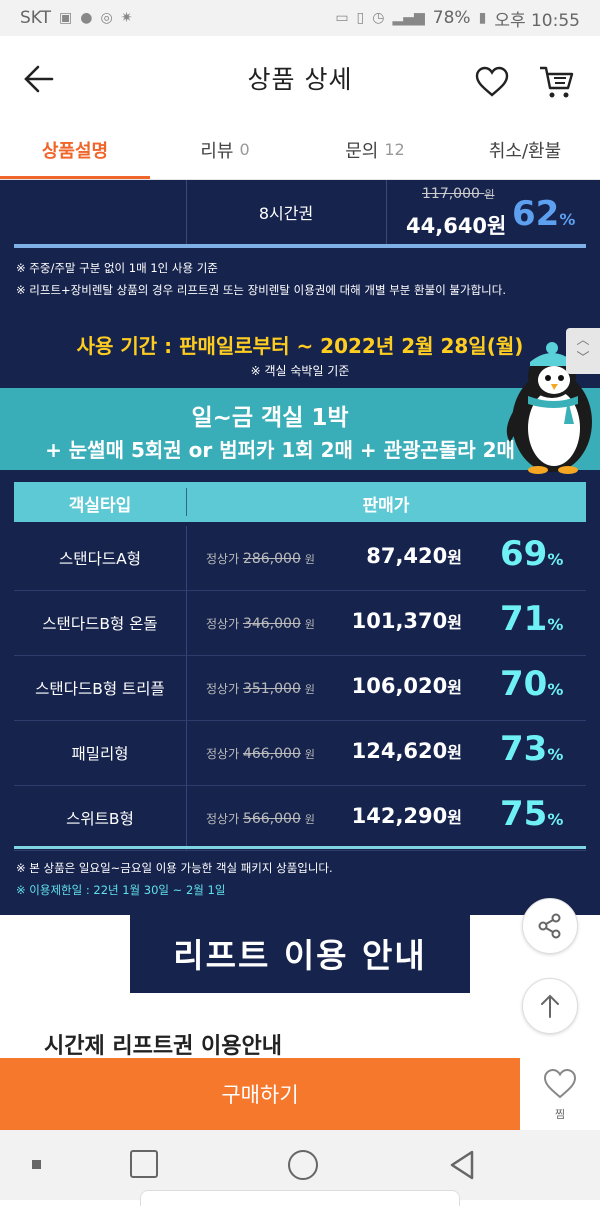 The image size is (600, 1206). I want to click on note-restricted-dates: ※ 이용제한일 : 22년 1월 30일 ~ 2월 1일, so click(121, 890).